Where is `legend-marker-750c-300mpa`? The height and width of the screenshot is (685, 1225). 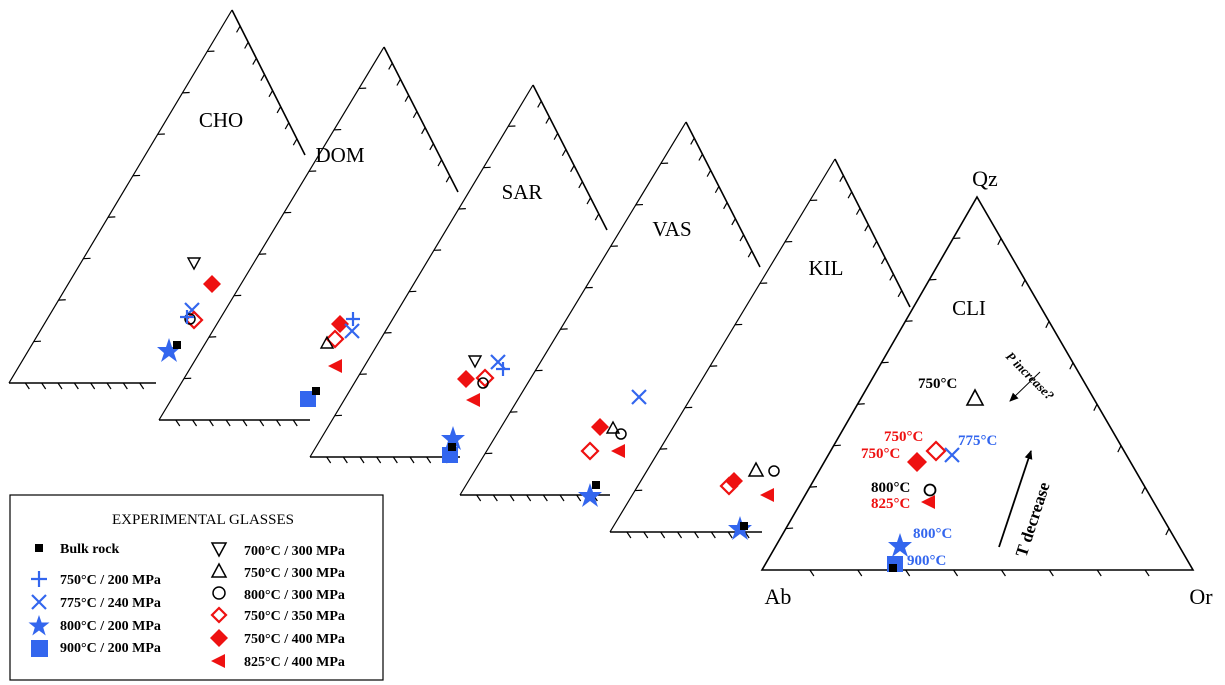
legend-marker-750c-300mpa is located at coordinates (219, 570).